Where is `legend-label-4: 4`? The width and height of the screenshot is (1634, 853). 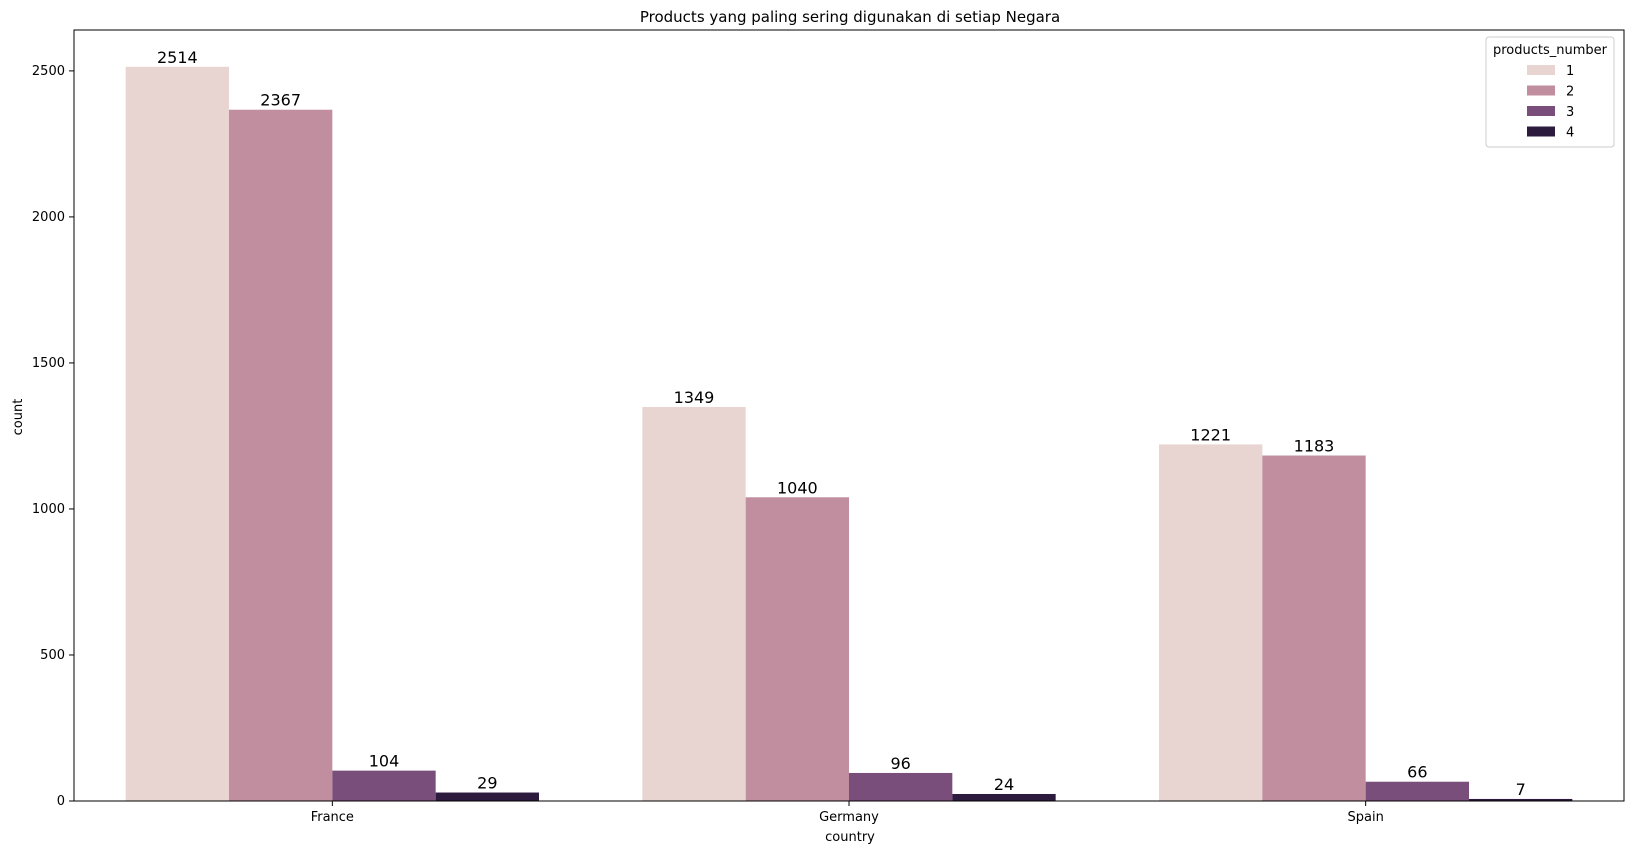
legend-label-4: 4 is located at coordinates (1570, 133).